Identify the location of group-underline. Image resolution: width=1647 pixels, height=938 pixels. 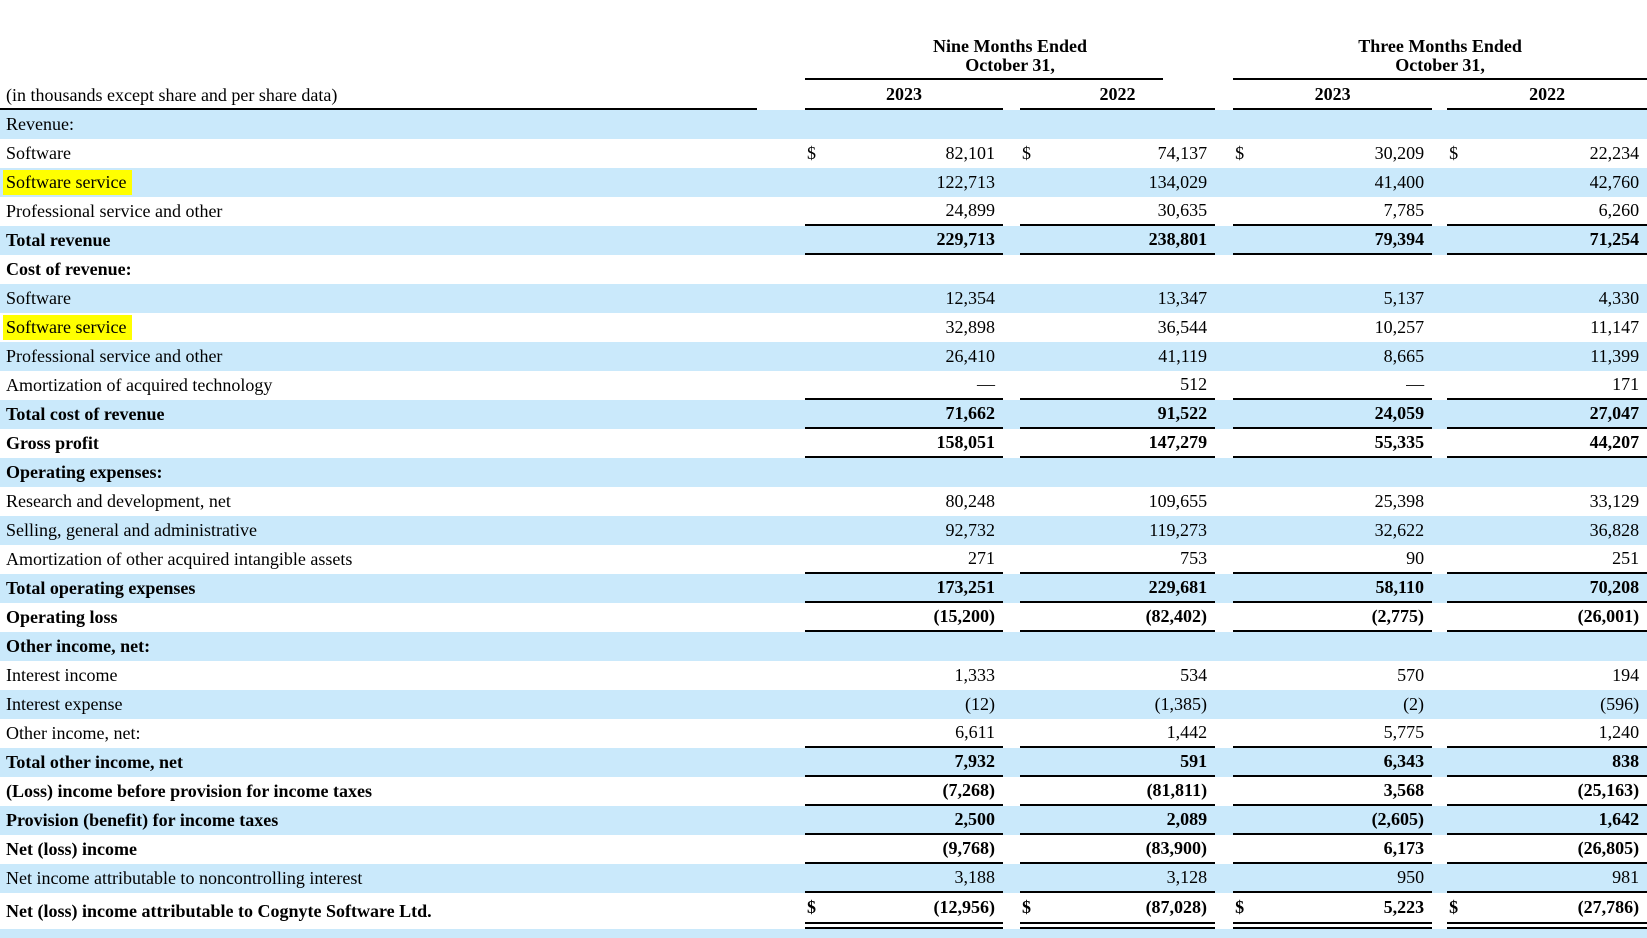
(1440, 78).